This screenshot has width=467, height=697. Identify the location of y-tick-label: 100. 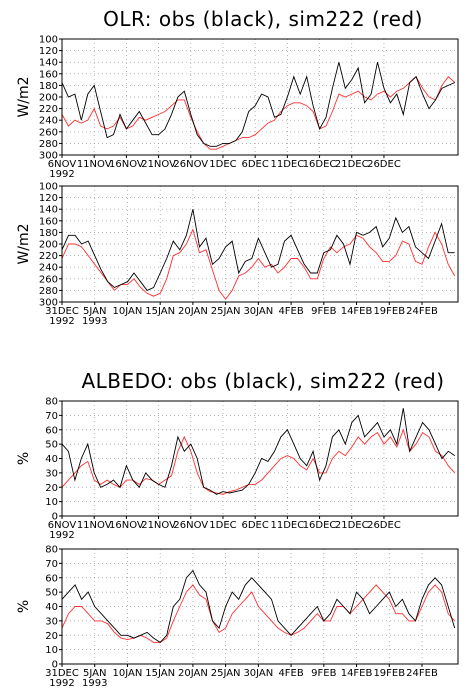
(48, 187).